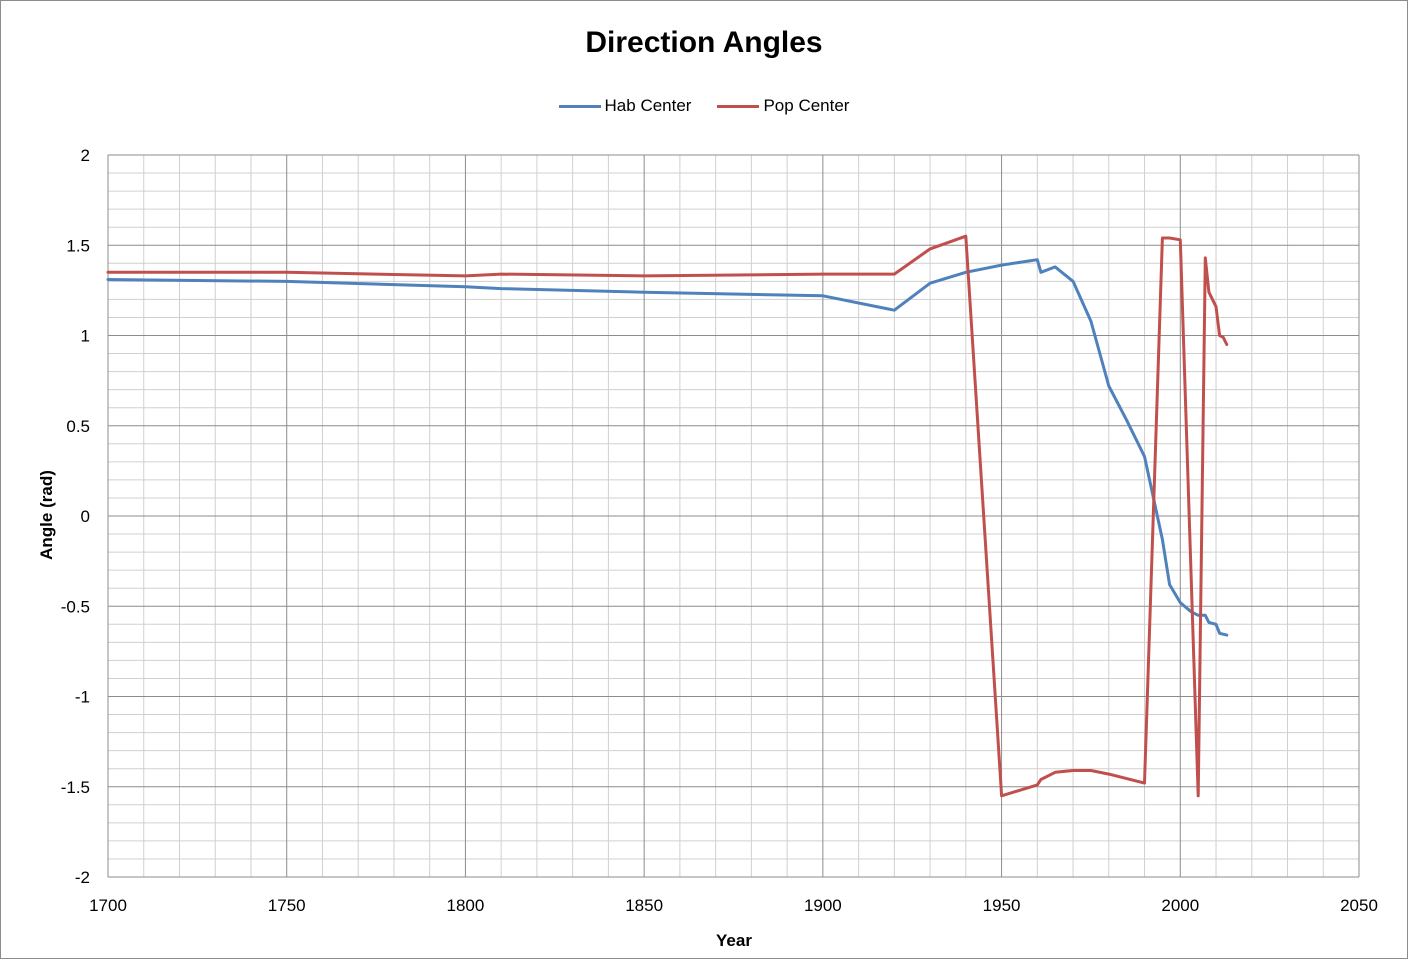 Image resolution: width=1408 pixels, height=959 pixels. I want to click on y-tick-label: 1.5, so click(78, 245).